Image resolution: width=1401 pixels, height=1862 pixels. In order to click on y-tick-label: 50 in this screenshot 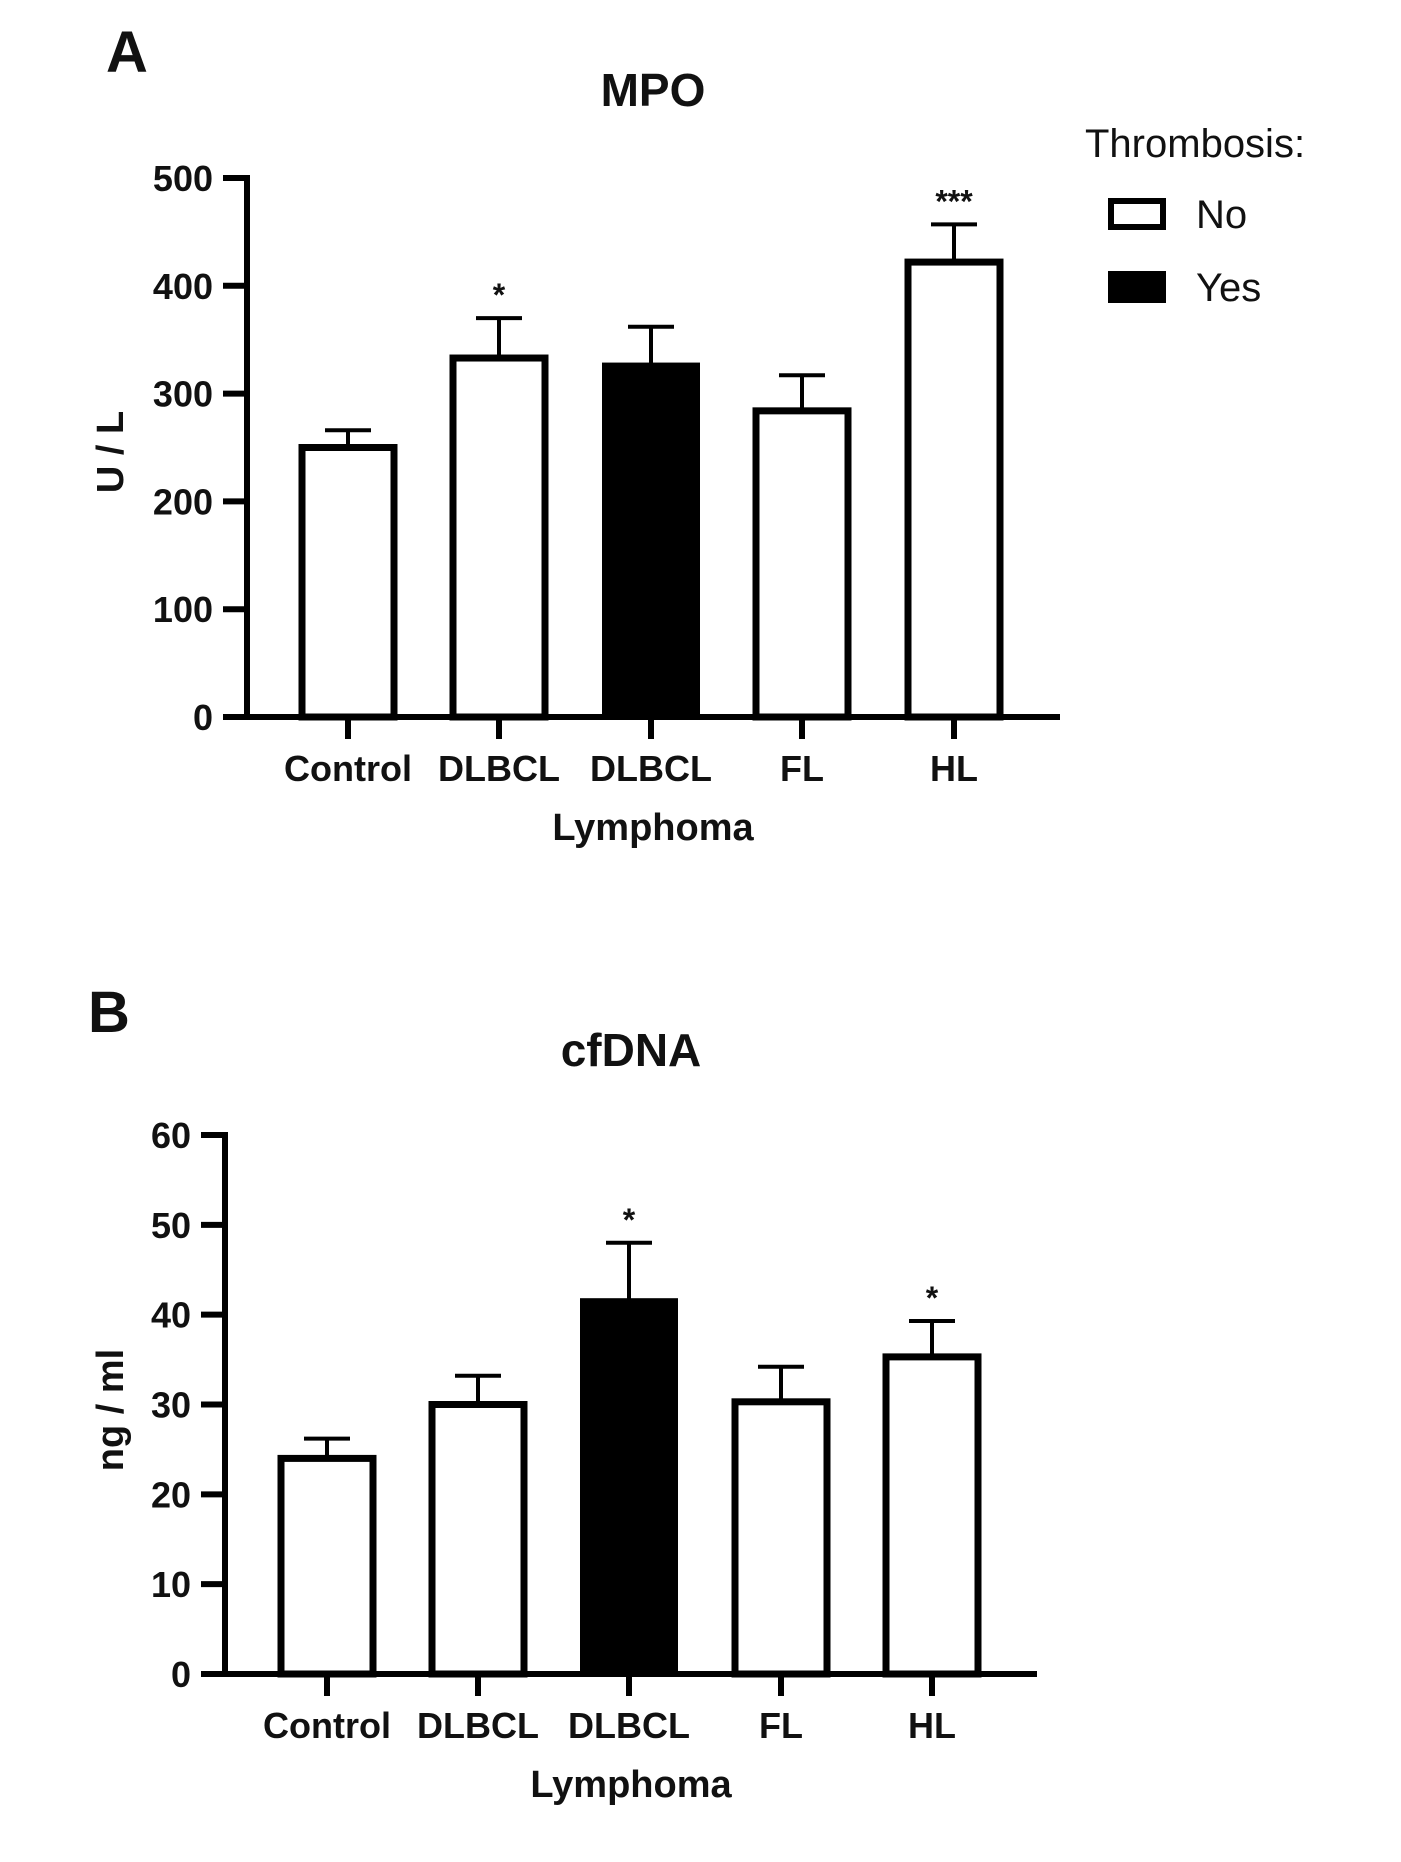, I will do `click(171, 1225)`.